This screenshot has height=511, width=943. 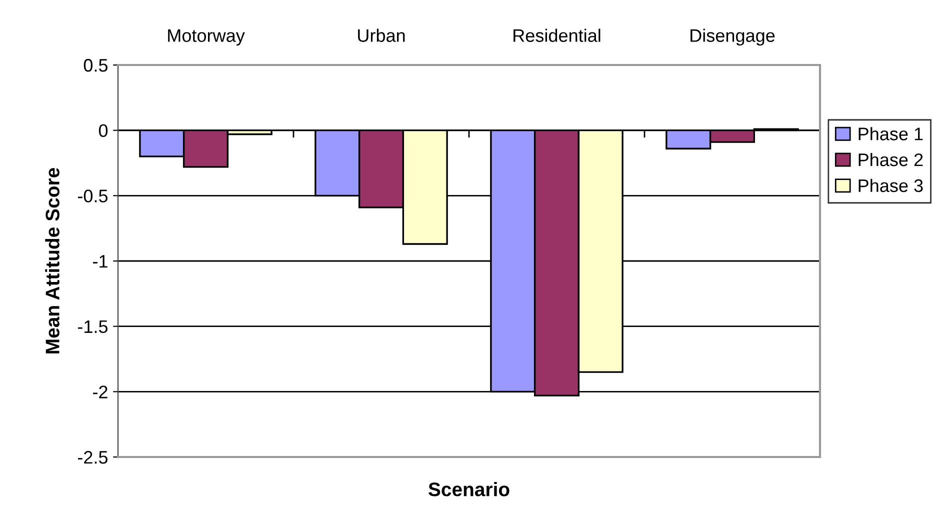 What do you see at coordinates (732, 37) in the screenshot?
I see `x-tick-label: Disengage` at bounding box center [732, 37].